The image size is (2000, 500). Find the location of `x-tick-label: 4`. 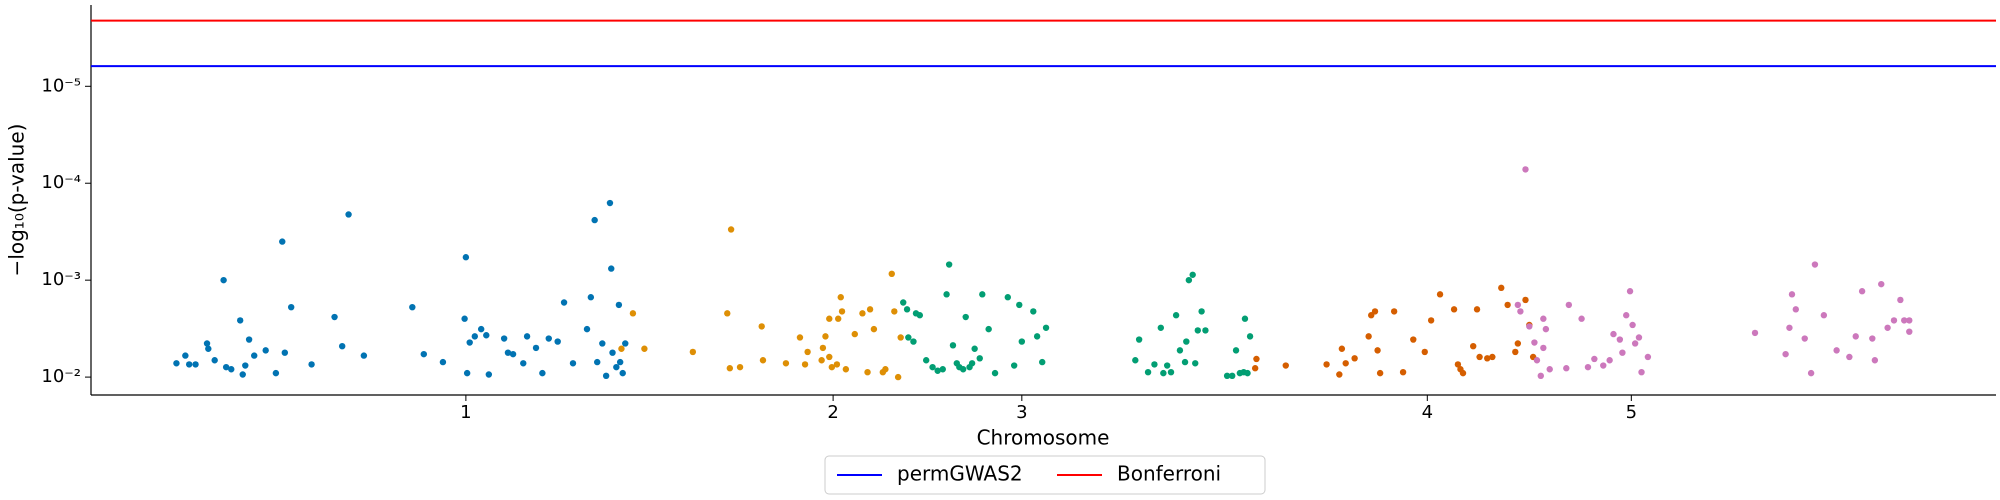

x-tick-label: 4 is located at coordinates (1427, 412).